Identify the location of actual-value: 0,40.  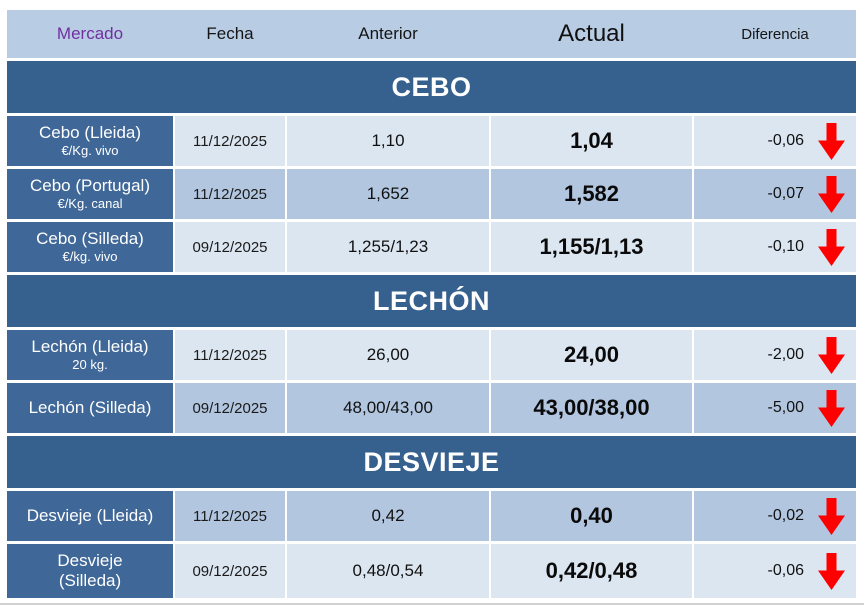
(591, 516).